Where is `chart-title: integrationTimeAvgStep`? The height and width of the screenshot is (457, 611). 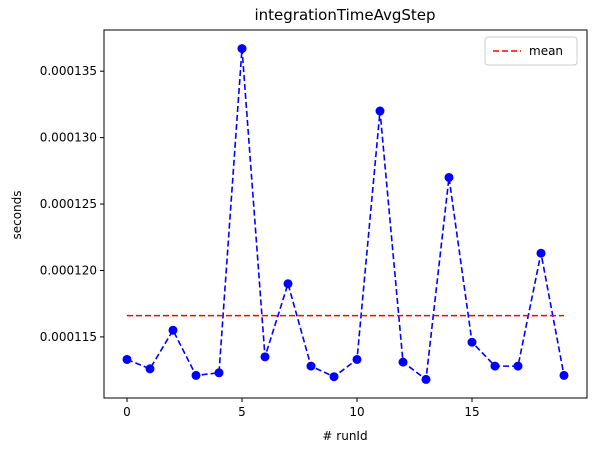 chart-title: integrationTimeAvgStep is located at coordinates (344, 15).